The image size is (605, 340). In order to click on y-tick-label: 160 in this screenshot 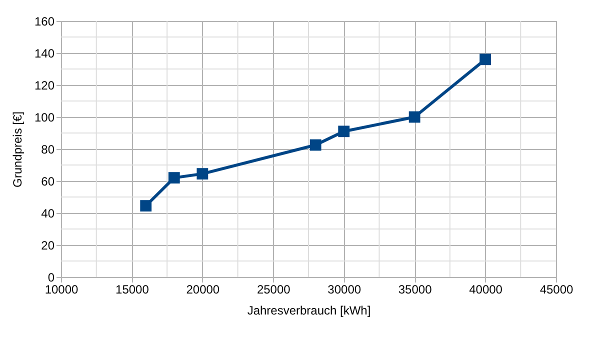, I will do `click(44, 21)`.